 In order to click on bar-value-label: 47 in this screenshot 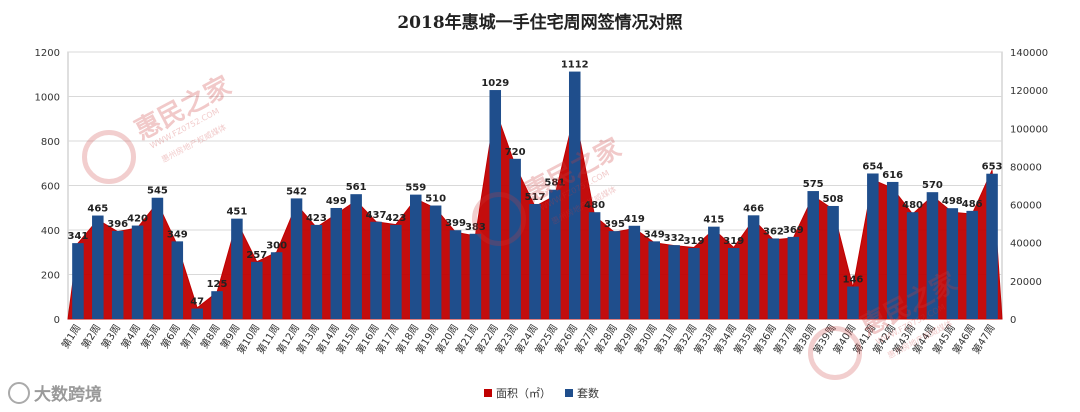, I will do `click(197, 302)`.